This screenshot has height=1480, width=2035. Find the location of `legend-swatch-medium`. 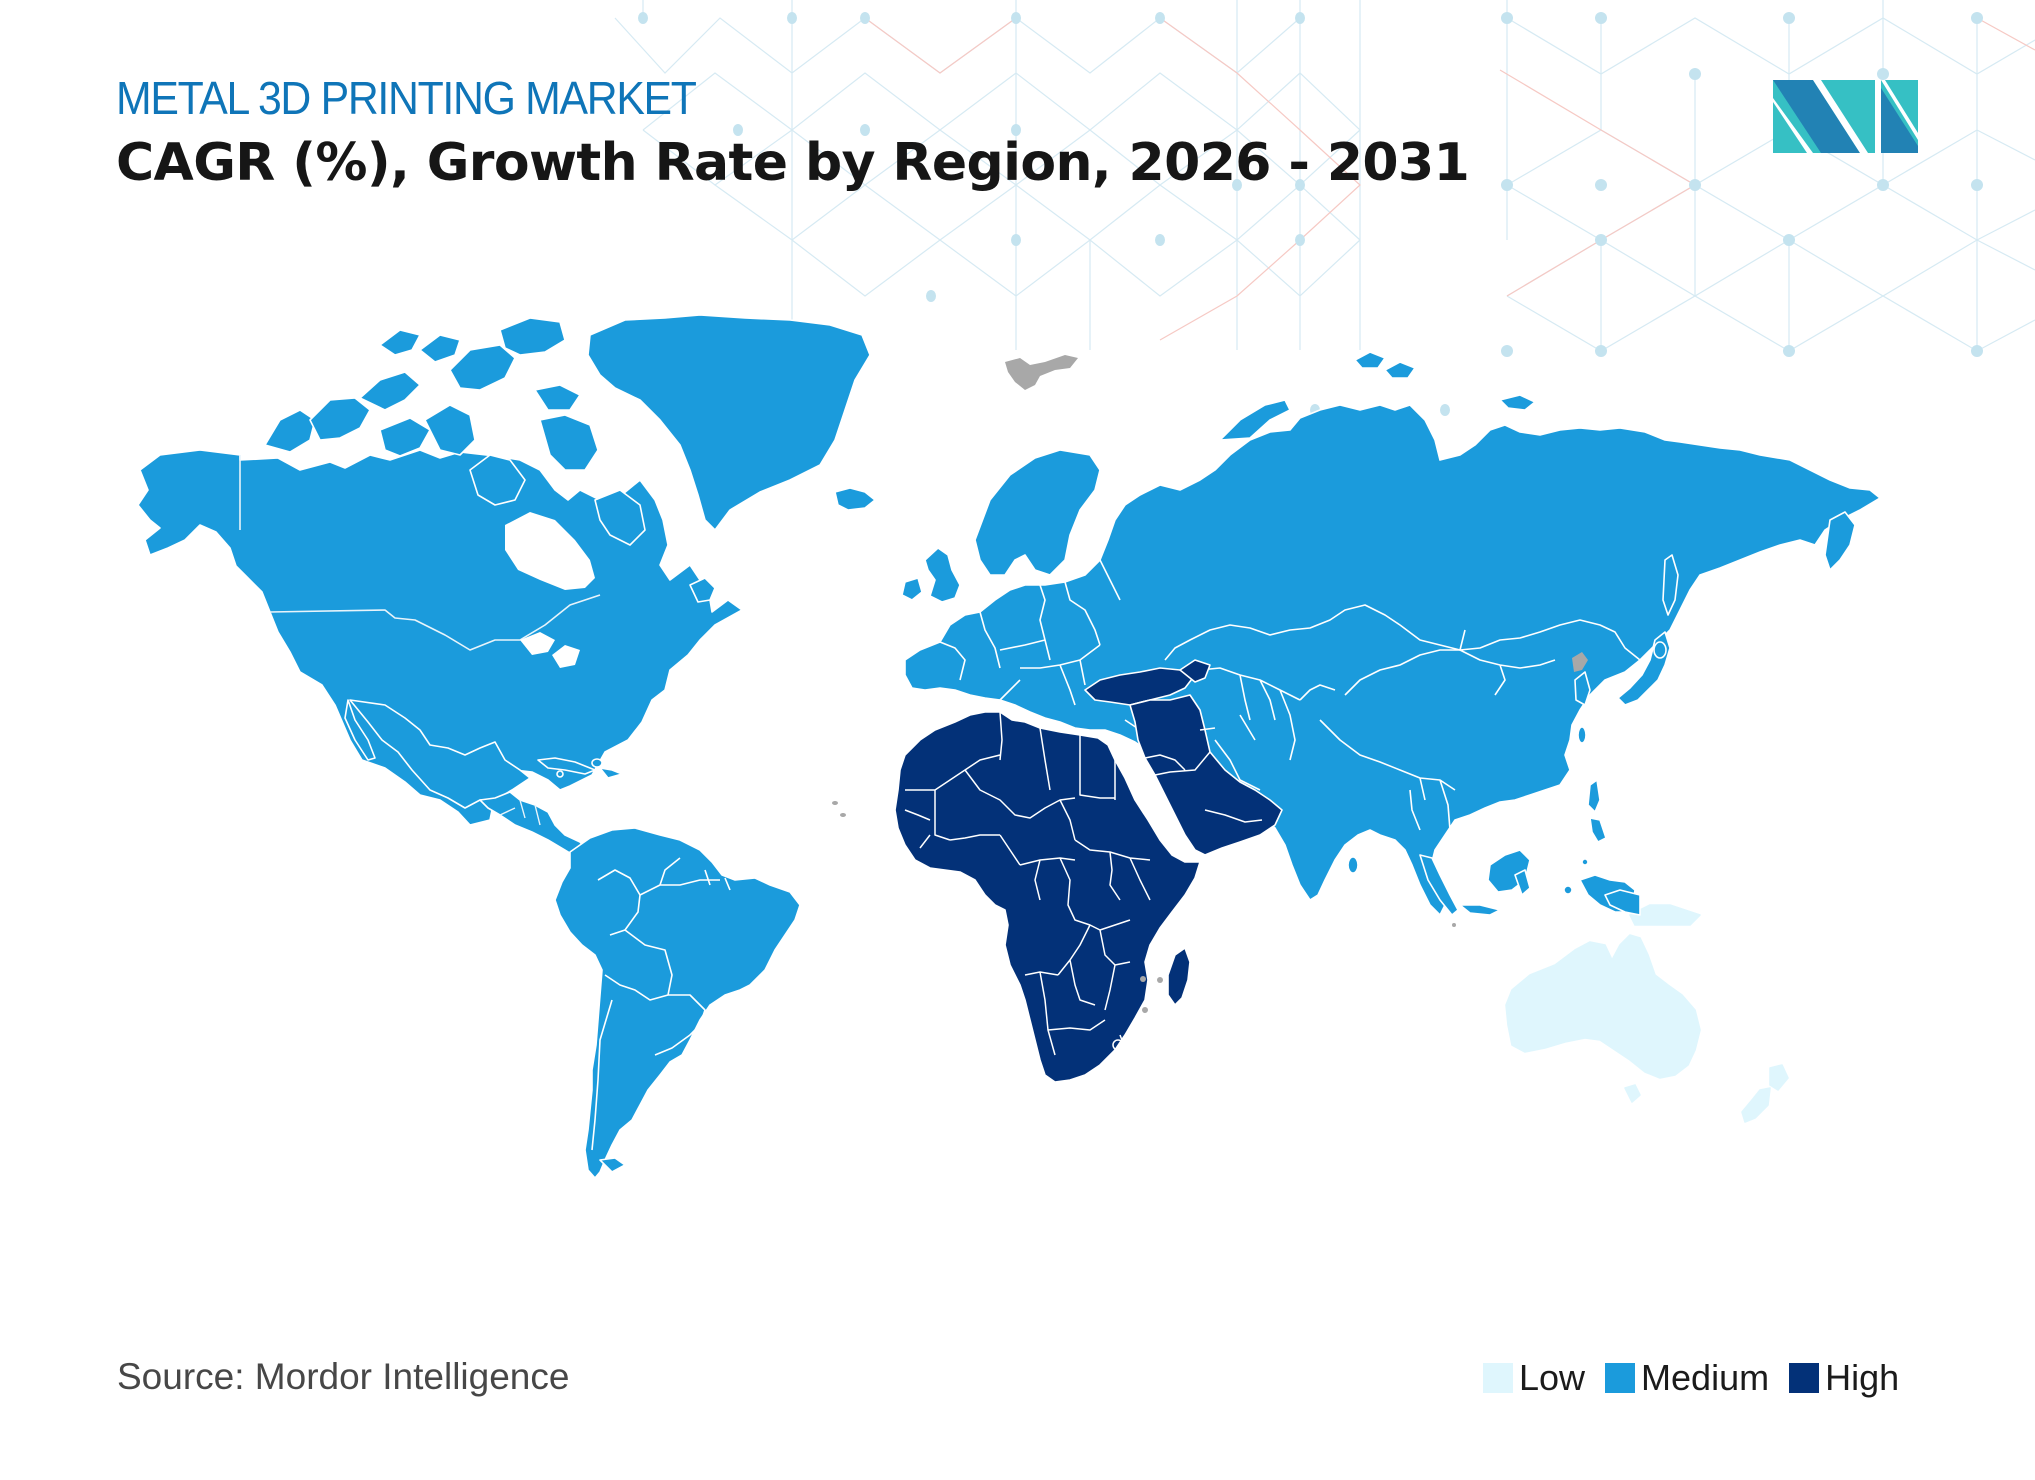

legend-swatch-medium is located at coordinates (1620, 1378).